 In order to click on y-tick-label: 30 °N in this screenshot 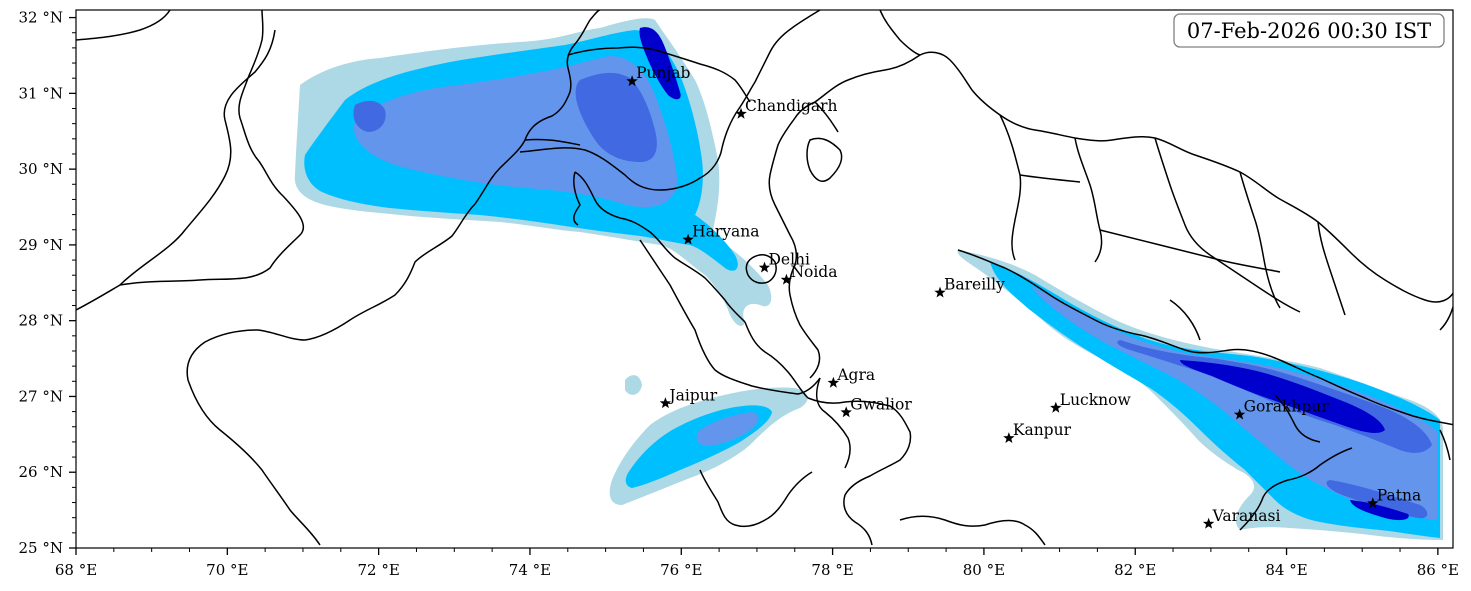, I will do `click(41, 169)`.